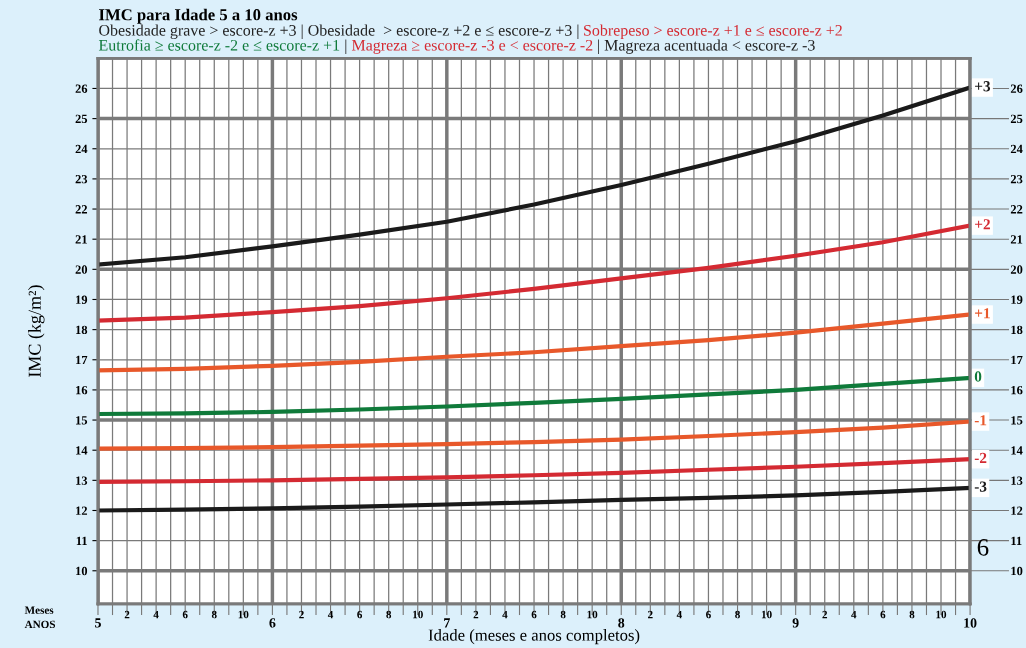 The image size is (1026, 648). I want to click on y-tick-label: 11, so click(81, 540).